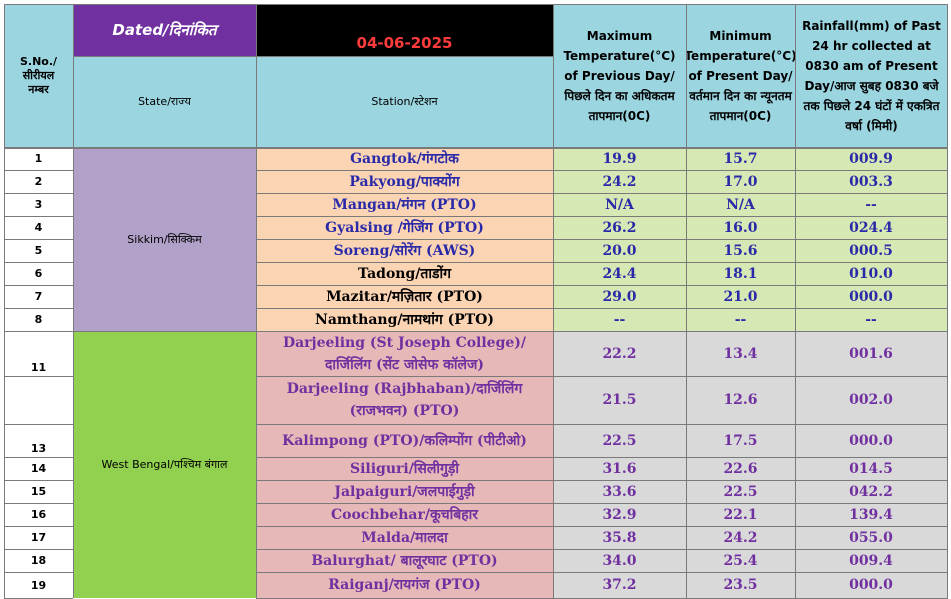 This screenshot has height=599, width=951. Describe the element at coordinates (740, 353) in the screenshot. I see `row-min-temp: 13.4` at that location.